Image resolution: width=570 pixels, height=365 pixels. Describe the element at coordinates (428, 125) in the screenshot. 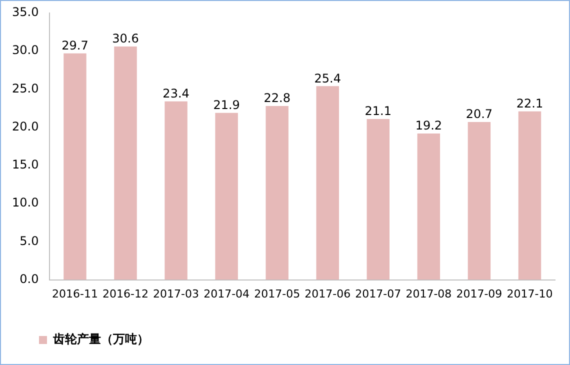

I see `data-label: 19.2` at that location.